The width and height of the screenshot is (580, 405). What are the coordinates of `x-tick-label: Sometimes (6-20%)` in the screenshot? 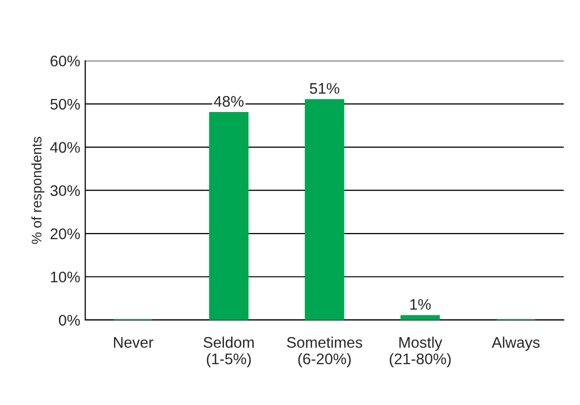 It's located at (324, 352).